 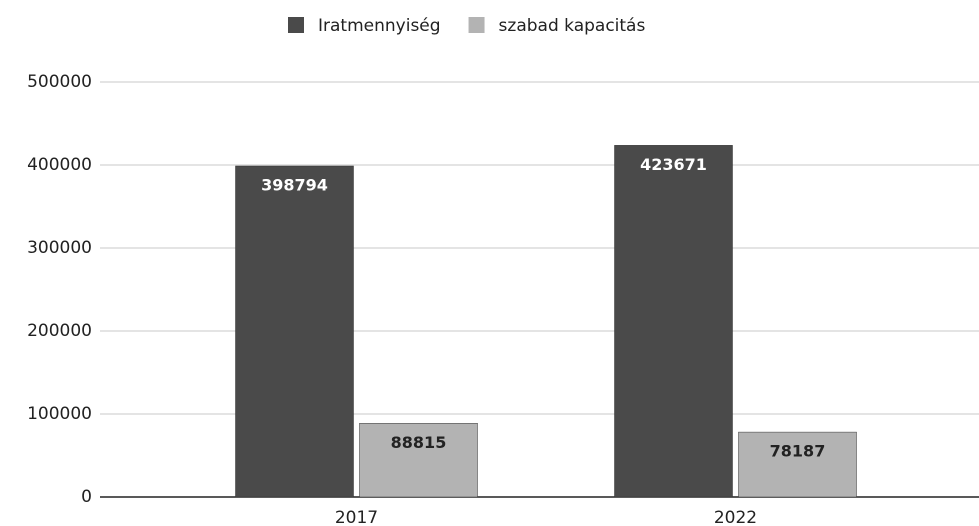 What do you see at coordinates (572, 26) in the screenshot?
I see `legend-label: szabad kapacitás` at bounding box center [572, 26].